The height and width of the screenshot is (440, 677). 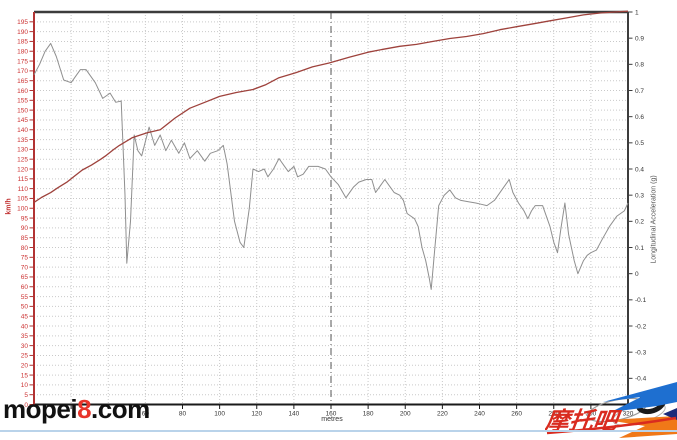 I want to click on svg-text: 280, so click(x=553, y=414).